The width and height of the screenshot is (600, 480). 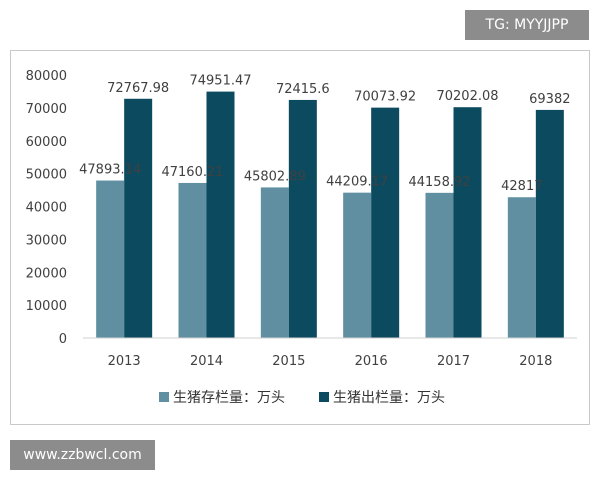 I want to click on bar-series1-2015, so click(x=274, y=262).